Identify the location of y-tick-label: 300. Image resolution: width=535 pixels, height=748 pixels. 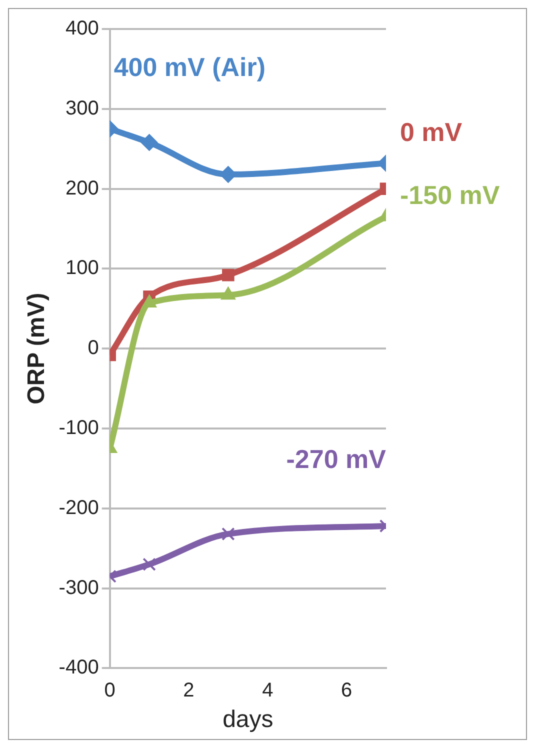
(82, 108).